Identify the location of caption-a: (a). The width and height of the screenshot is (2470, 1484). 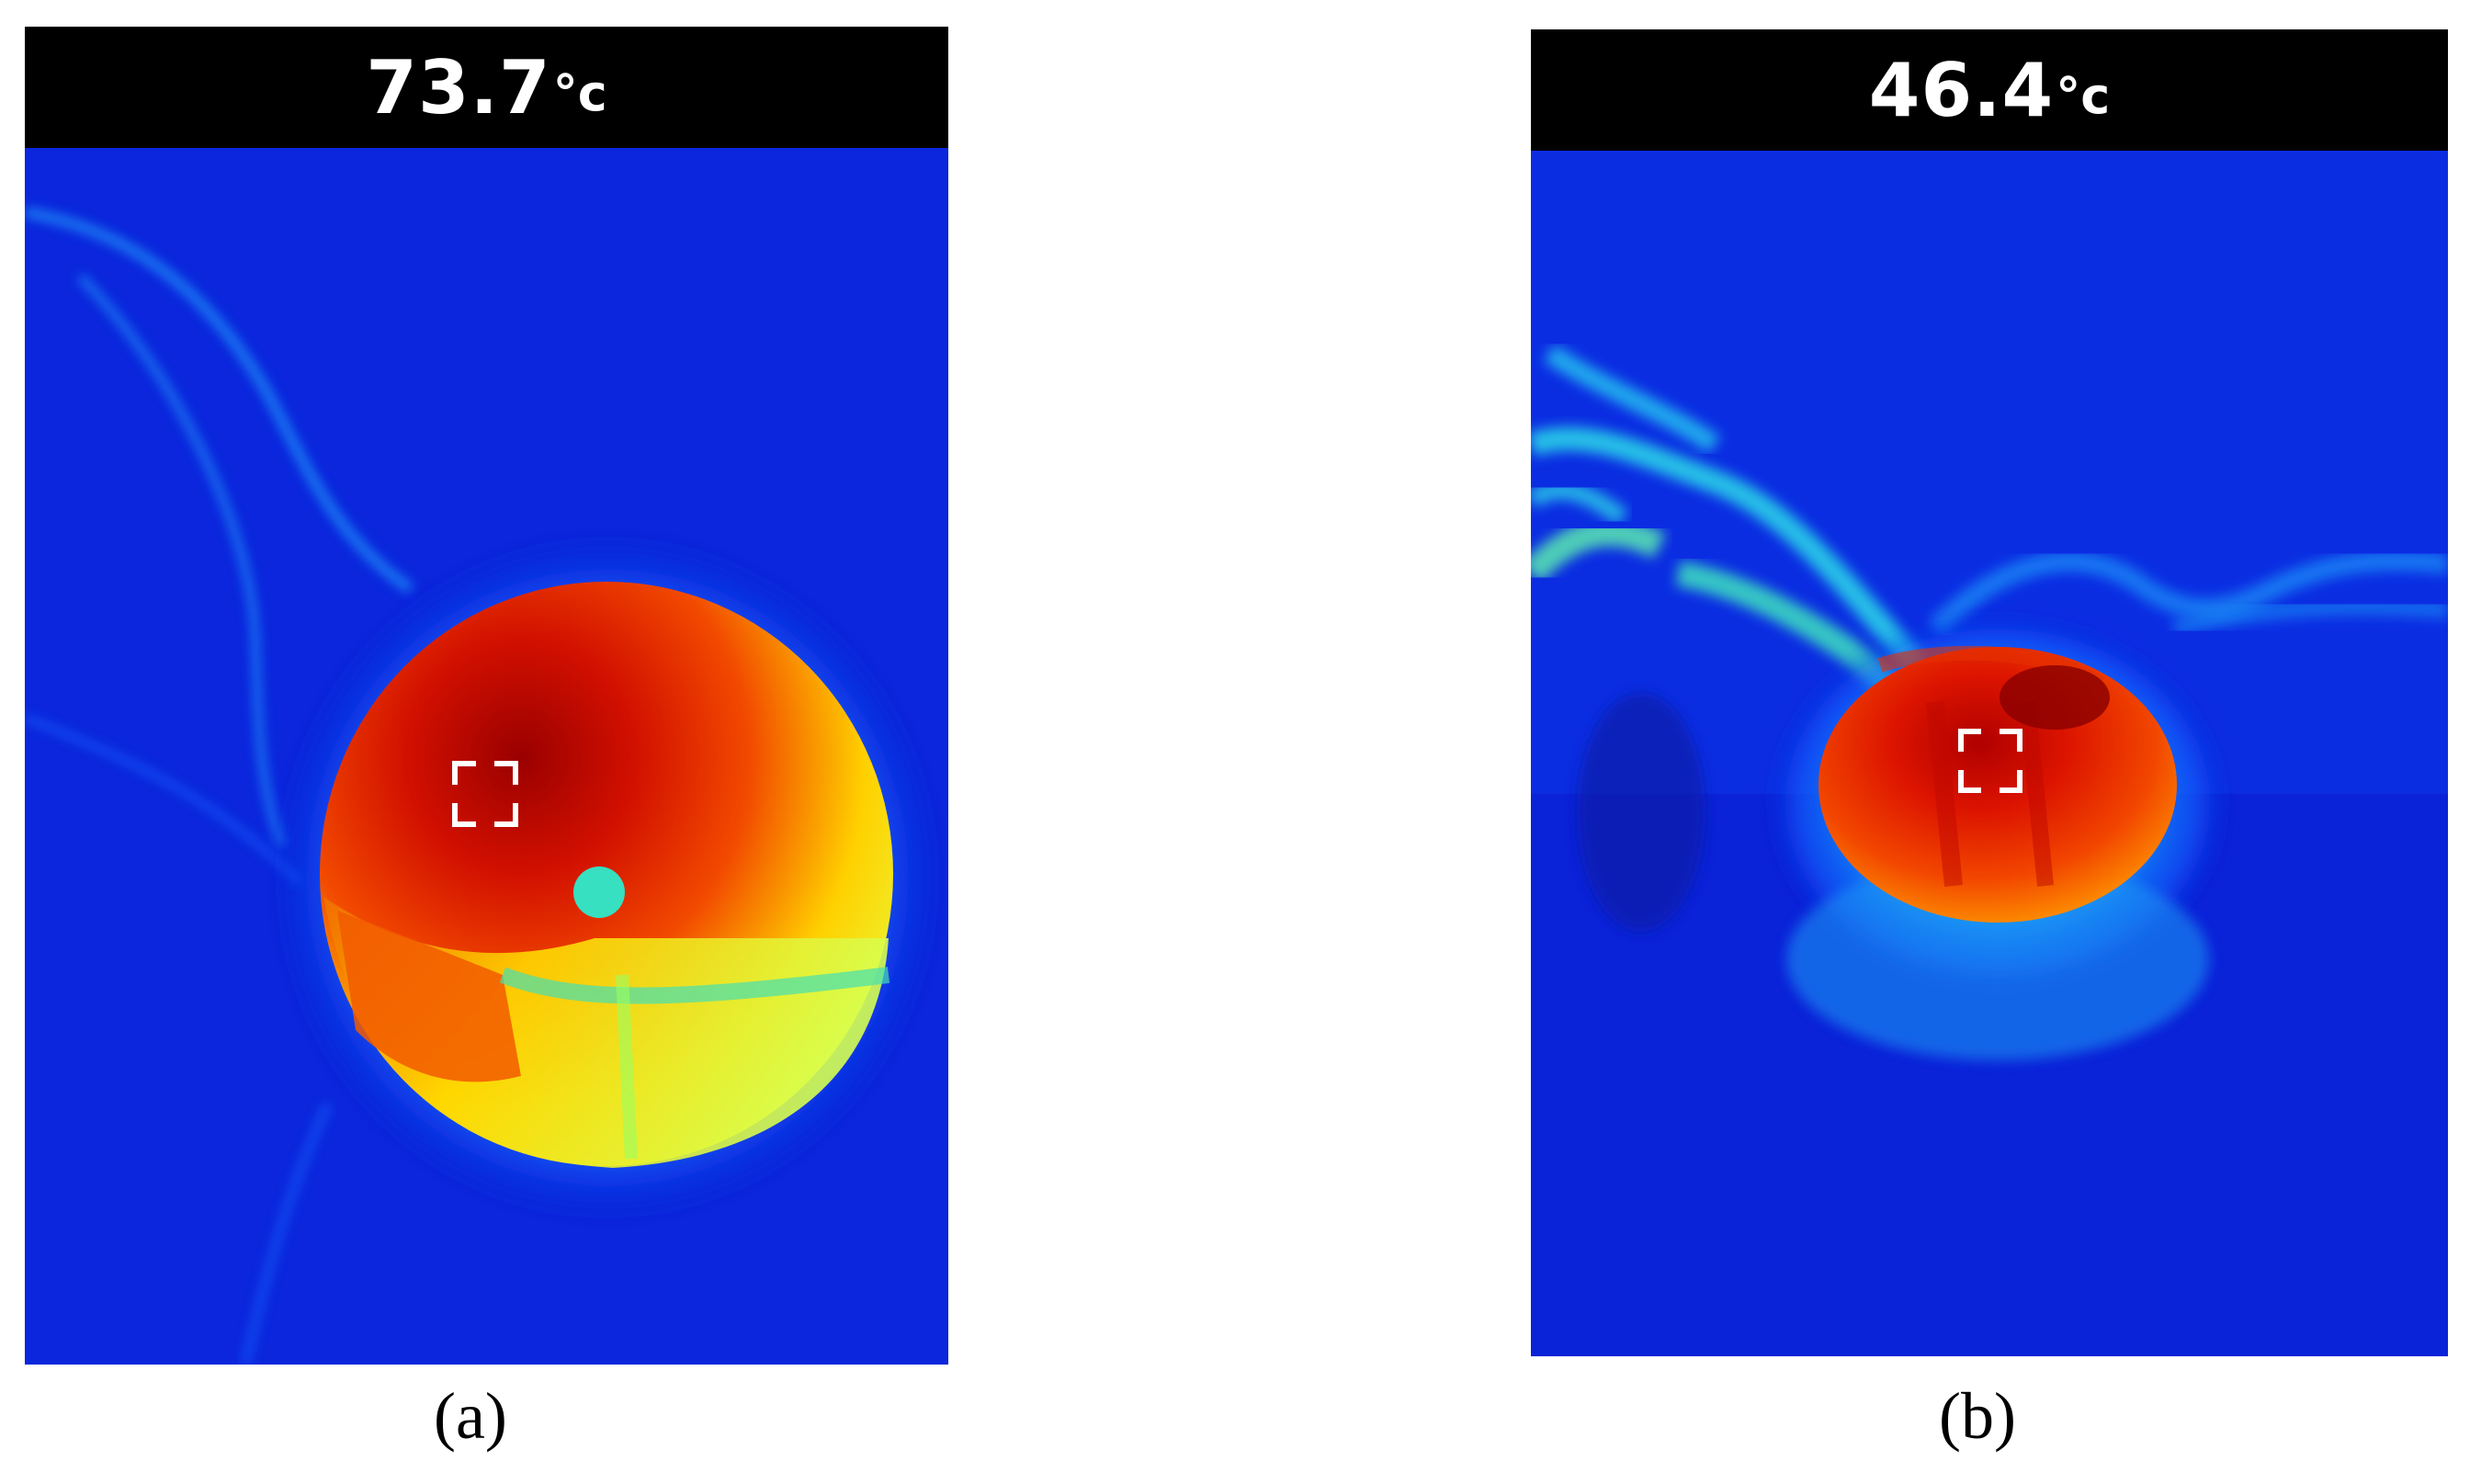
(470, 1416).